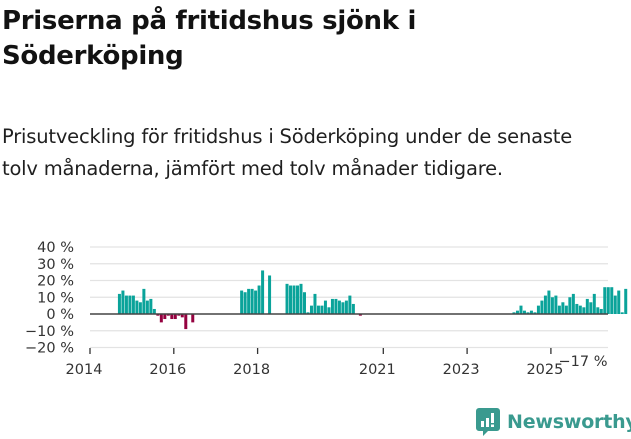 This screenshot has height=439, width=631. What do you see at coordinates (314, 363) in the screenshot?
I see `x-axis: 2014 2016 2018 2021 2023 2025` at bounding box center [314, 363].